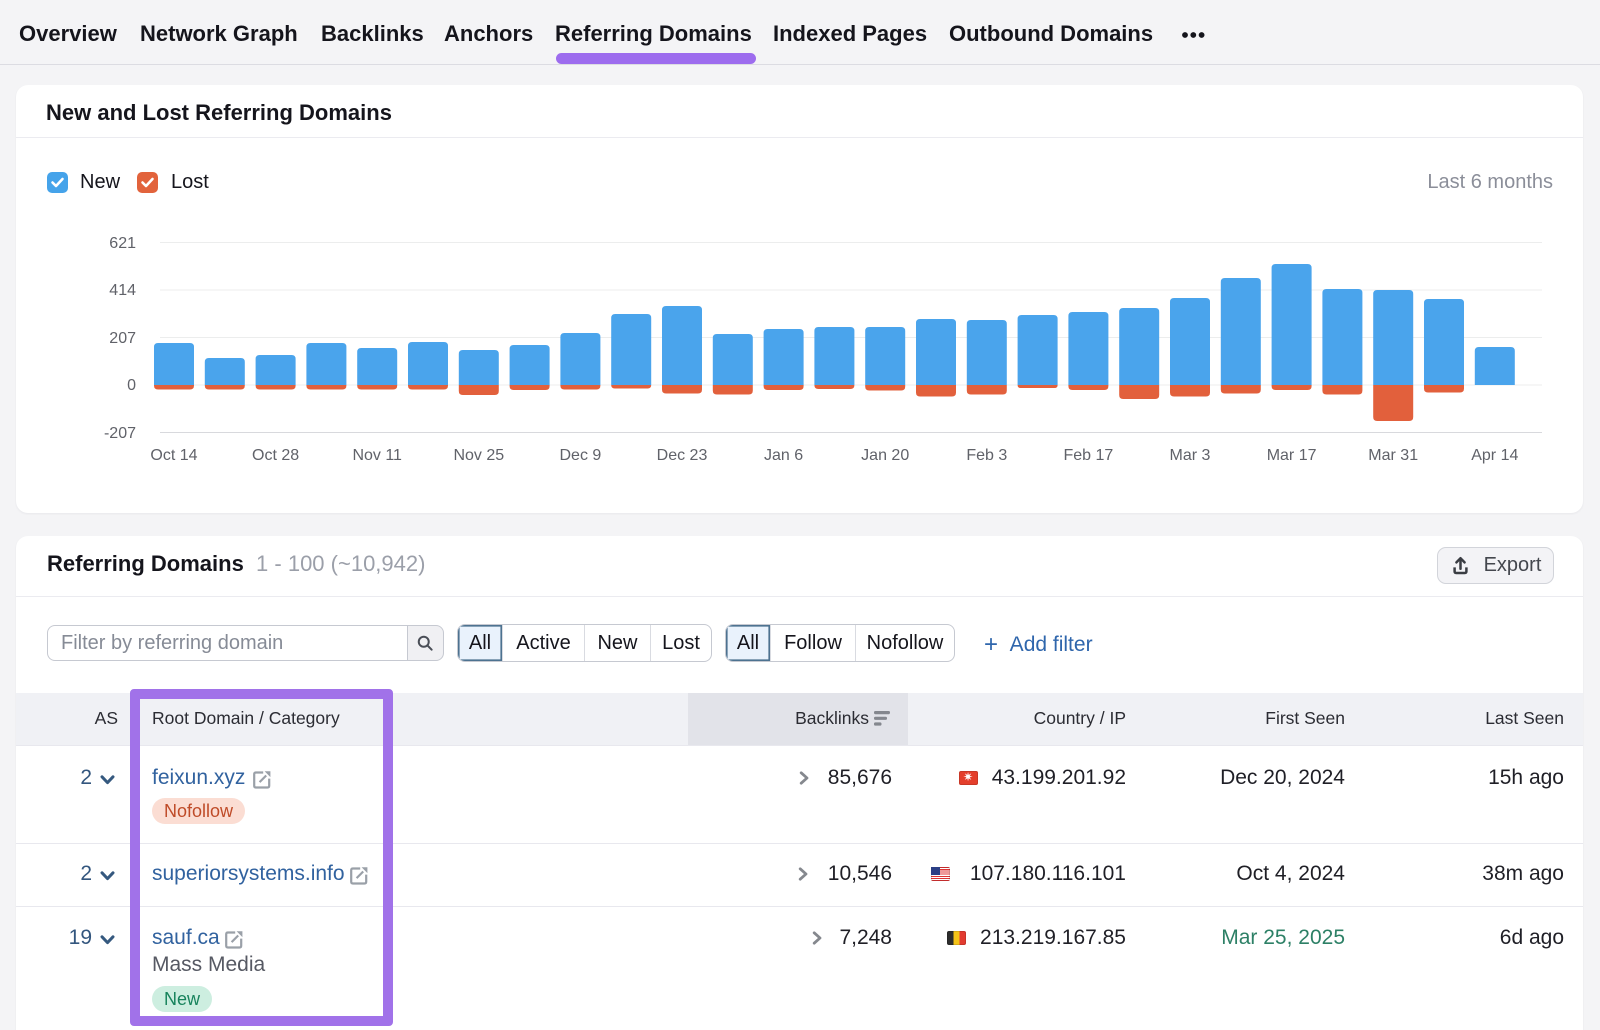 The image size is (1600, 1030). Describe the element at coordinates (986, 455) in the screenshot. I see `svg-text: Feb 3` at that location.